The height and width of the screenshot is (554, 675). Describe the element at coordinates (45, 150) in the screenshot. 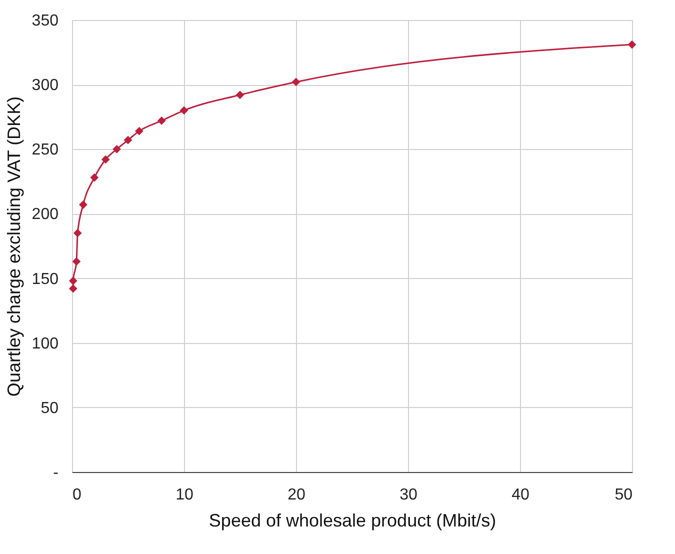

I see `y-tick-label: 250` at that location.